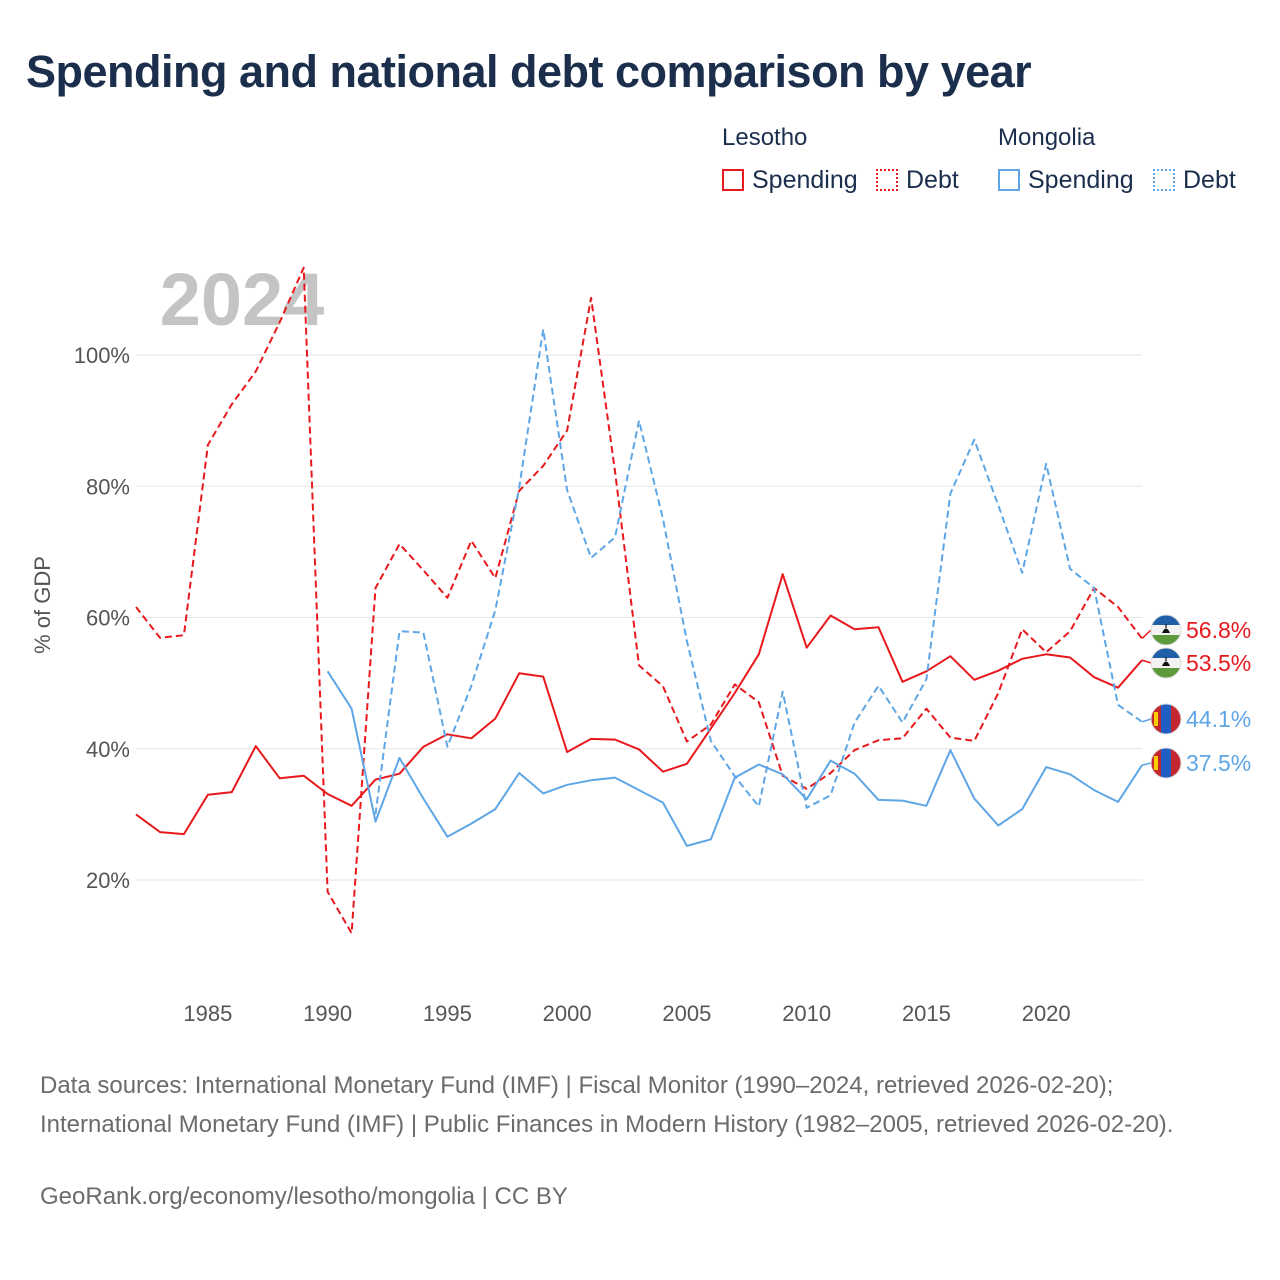 The image size is (1280, 1280). What do you see at coordinates (1218, 719) in the screenshot?
I see `end-value-label: 44.1%` at bounding box center [1218, 719].